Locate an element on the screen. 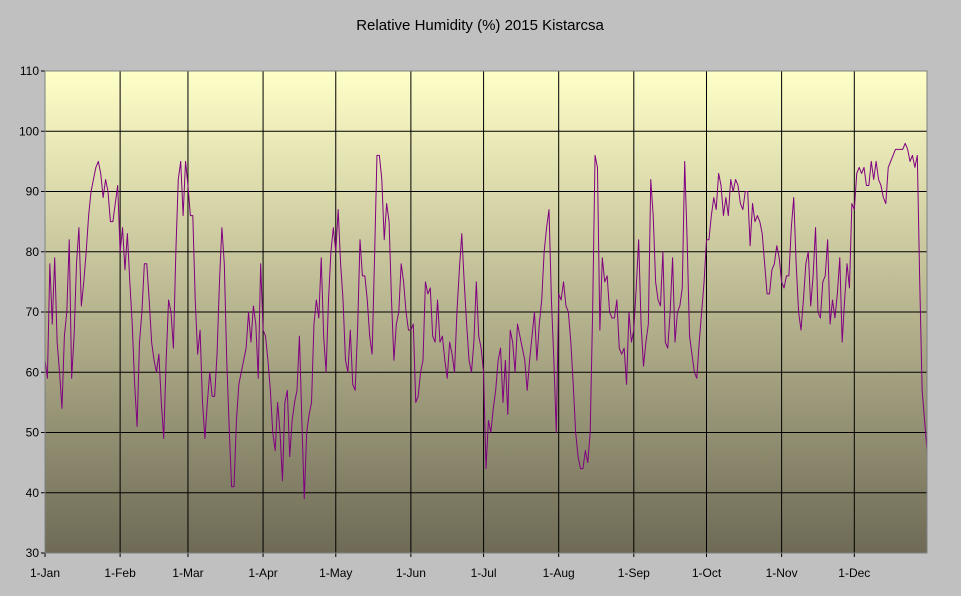 Image resolution: width=961 pixels, height=596 pixels. x-tick-label: 1-May is located at coordinates (335, 573).